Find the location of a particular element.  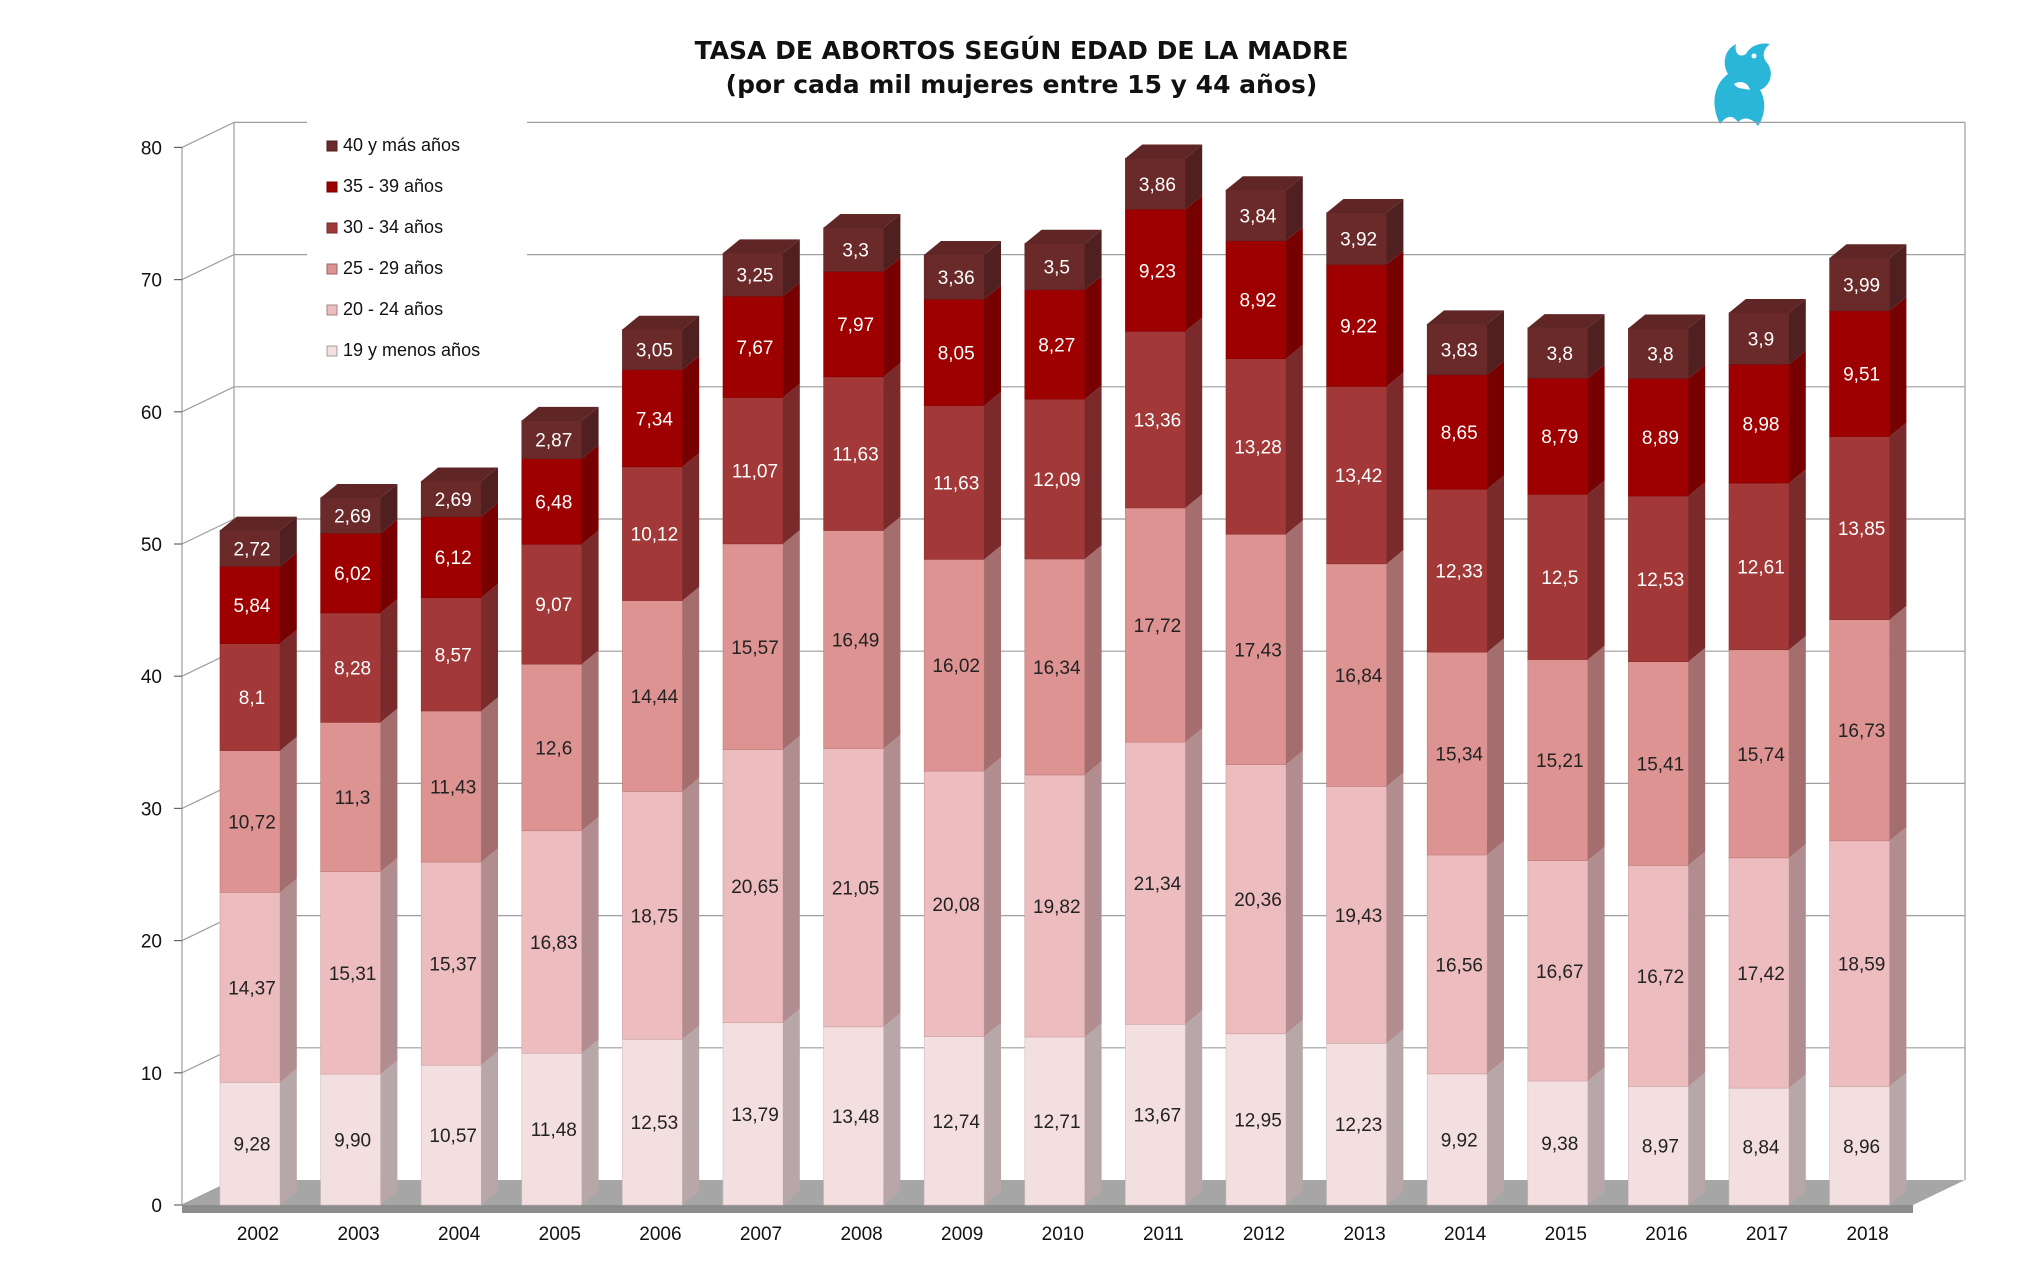

bar-segment: 3,9 is located at coordinates (1767, 332).